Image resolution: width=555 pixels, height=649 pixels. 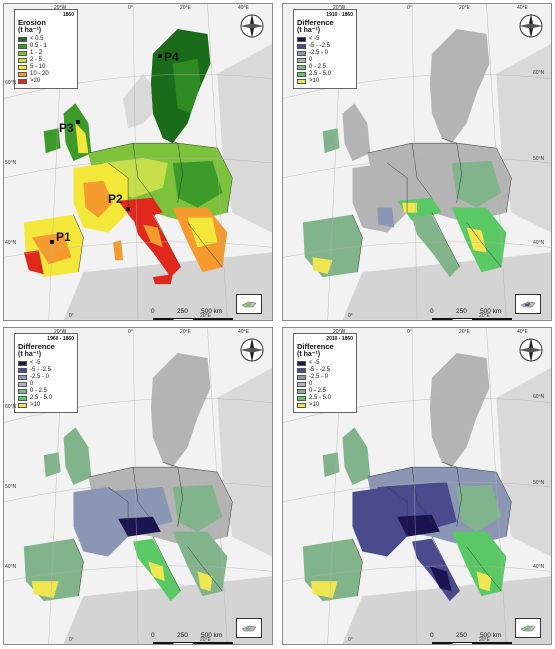 I want to click on grid-top-2: 0°, so click(x=409, y=332).